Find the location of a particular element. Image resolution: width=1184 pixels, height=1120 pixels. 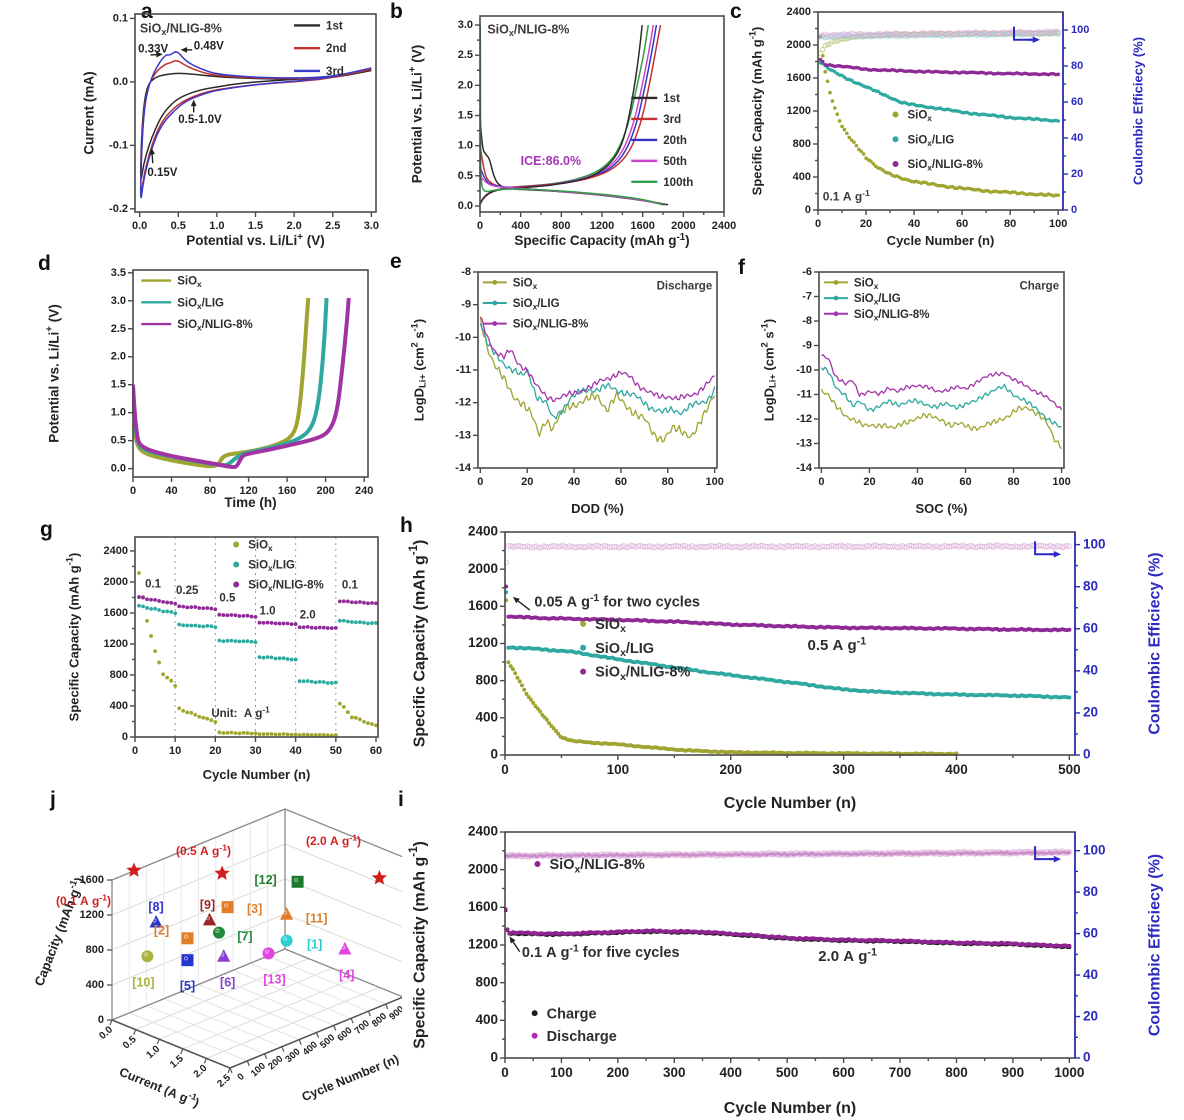

panel-d-potential-time-canvas is located at coordinates (209, 383).